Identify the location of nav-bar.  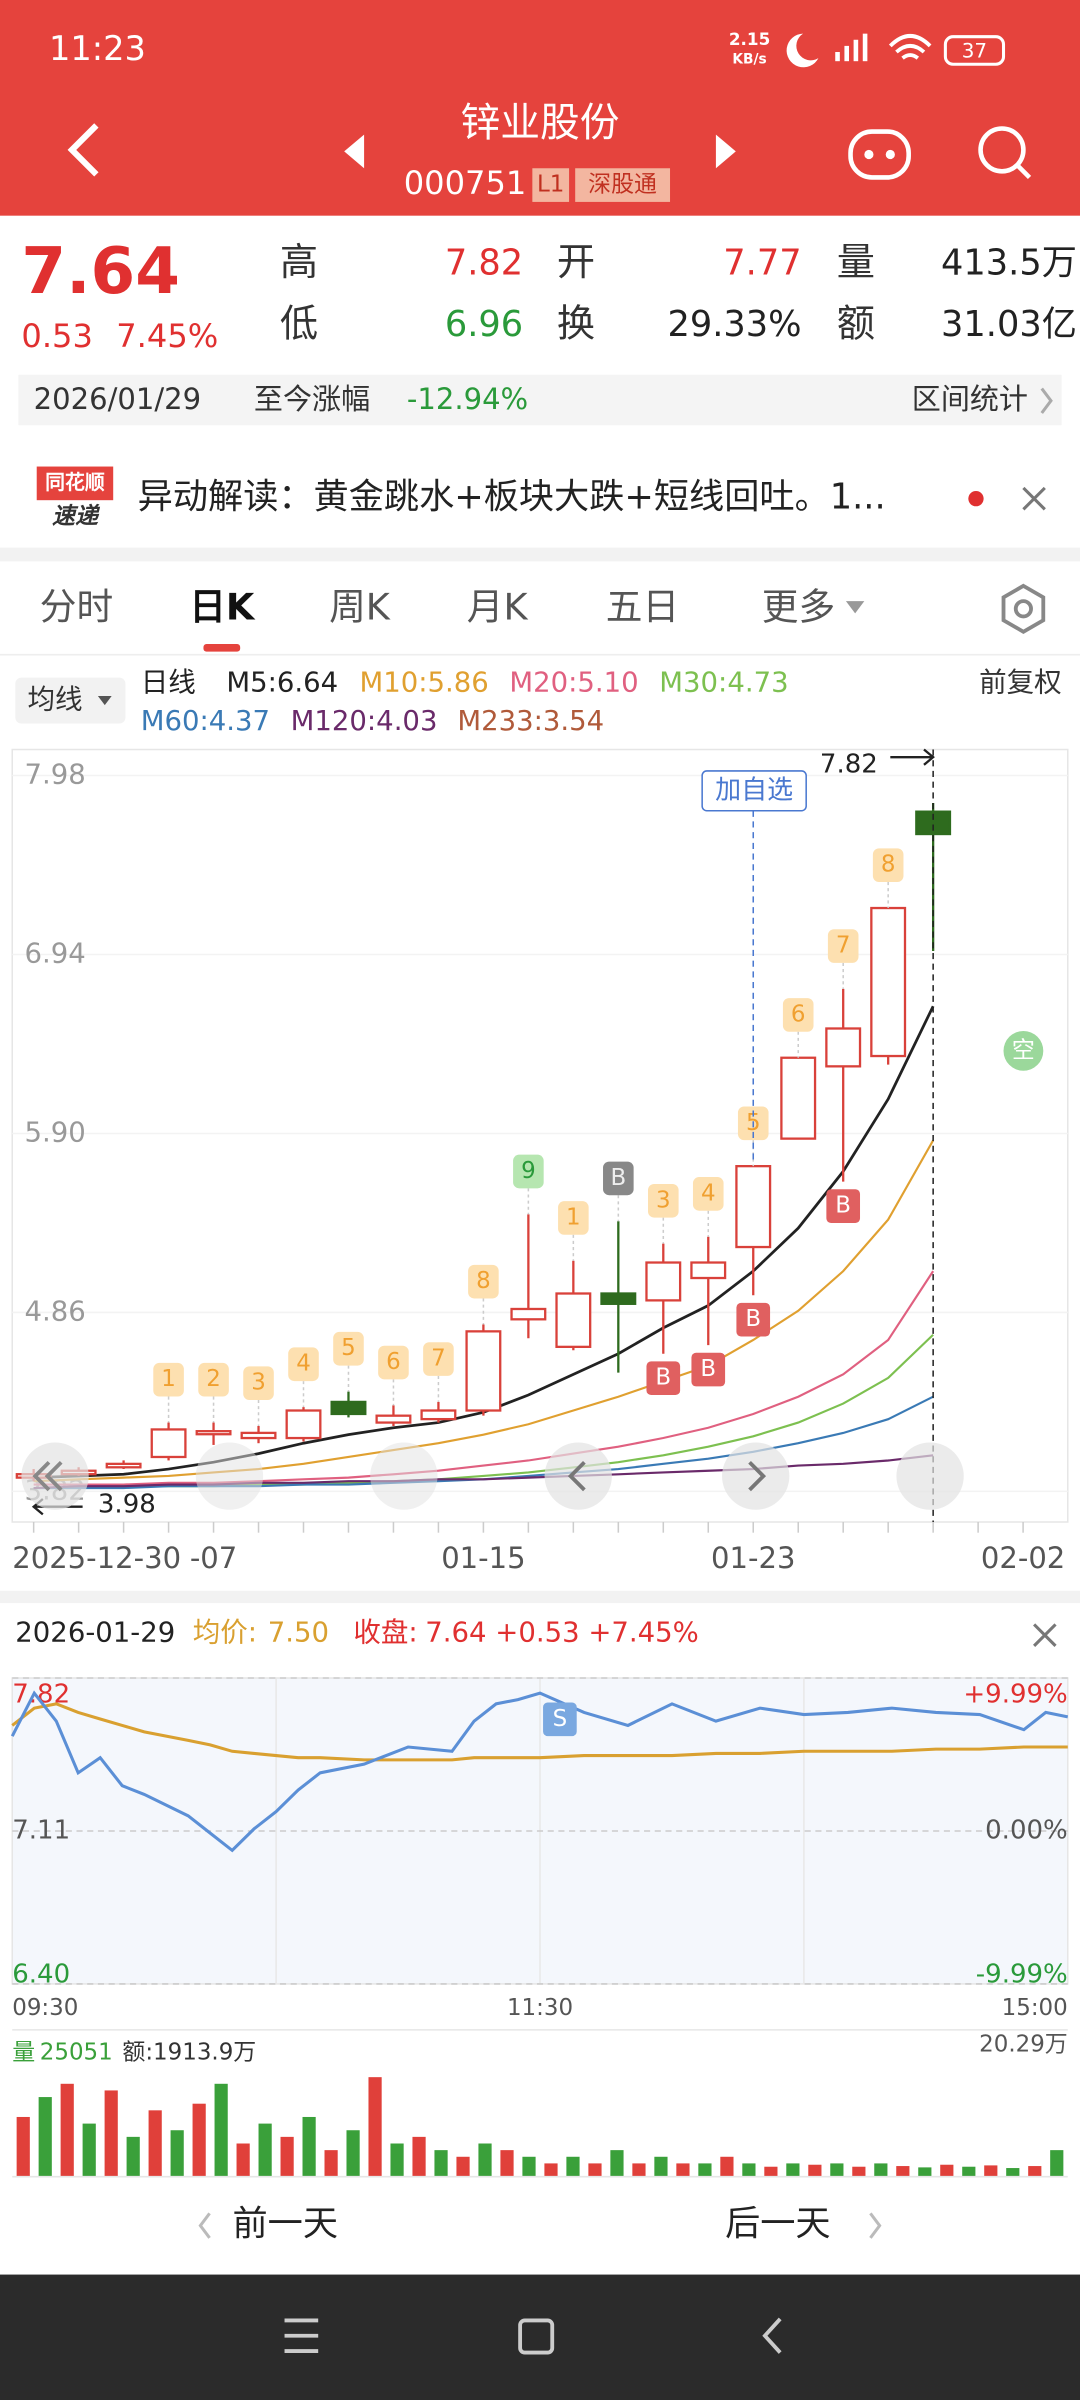
(540, 2337).